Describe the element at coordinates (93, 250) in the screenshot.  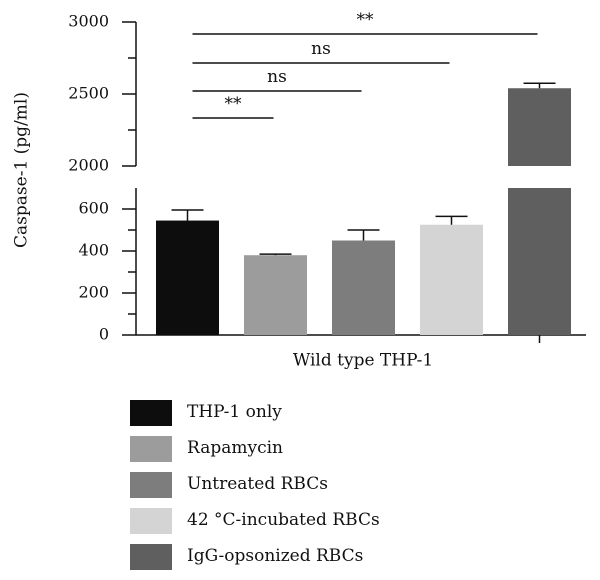
I see `y-tick-label: 400` at that location.